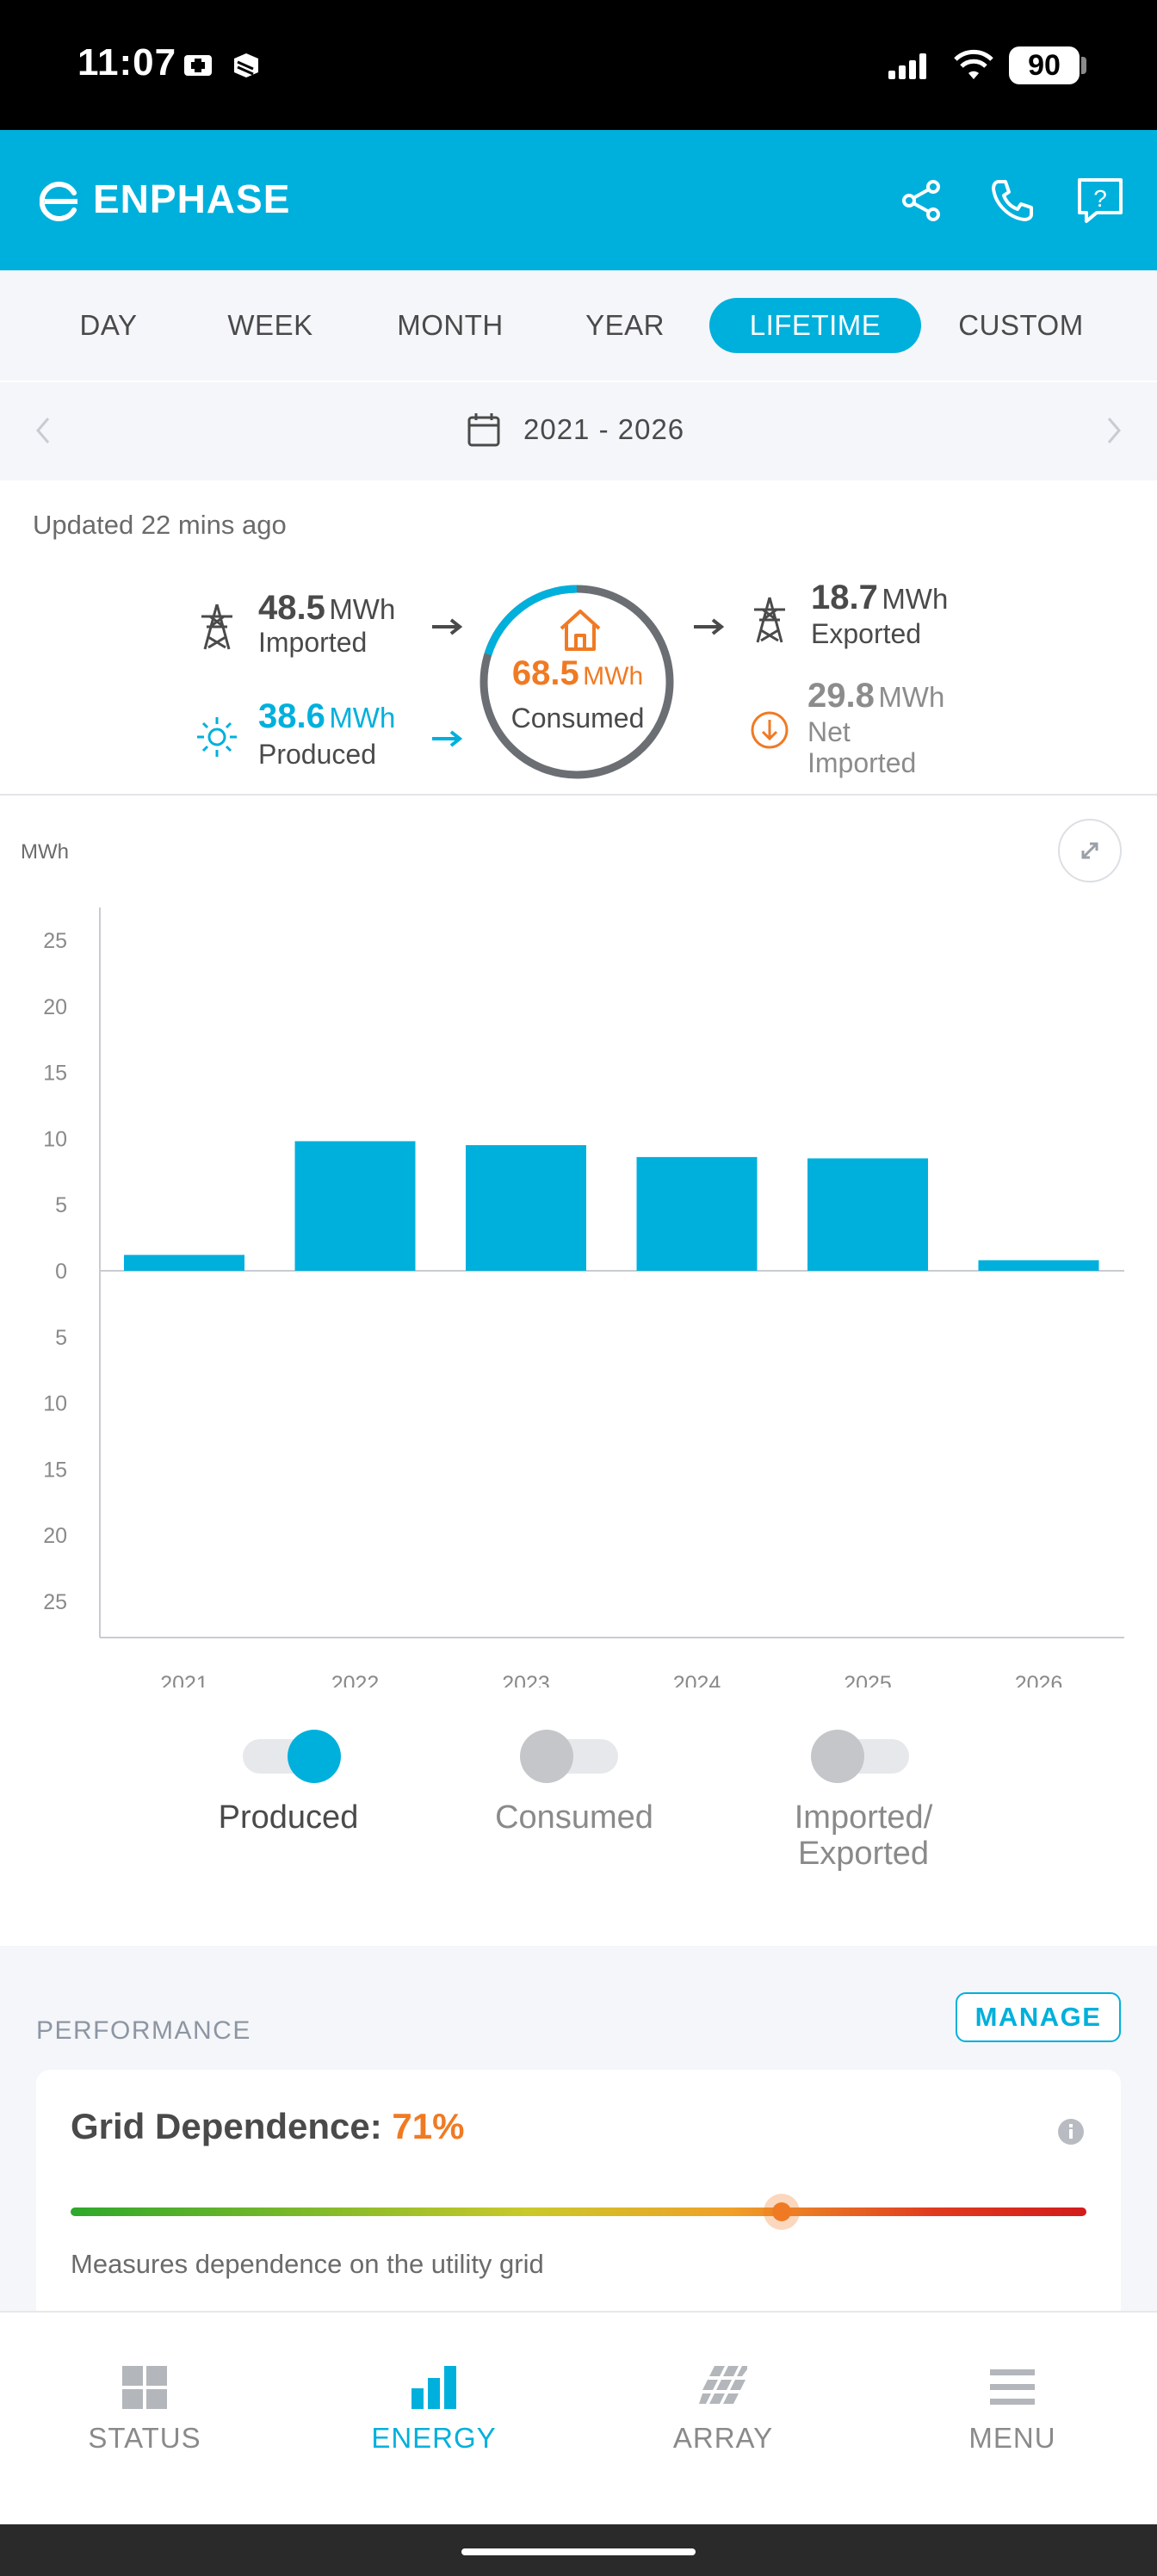 Image resolution: width=1157 pixels, height=2576 pixels. What do you see at coordinates (829, 731) in the screenshot?
I see `net-label-line1: Net` at bounding box center [829, 731].